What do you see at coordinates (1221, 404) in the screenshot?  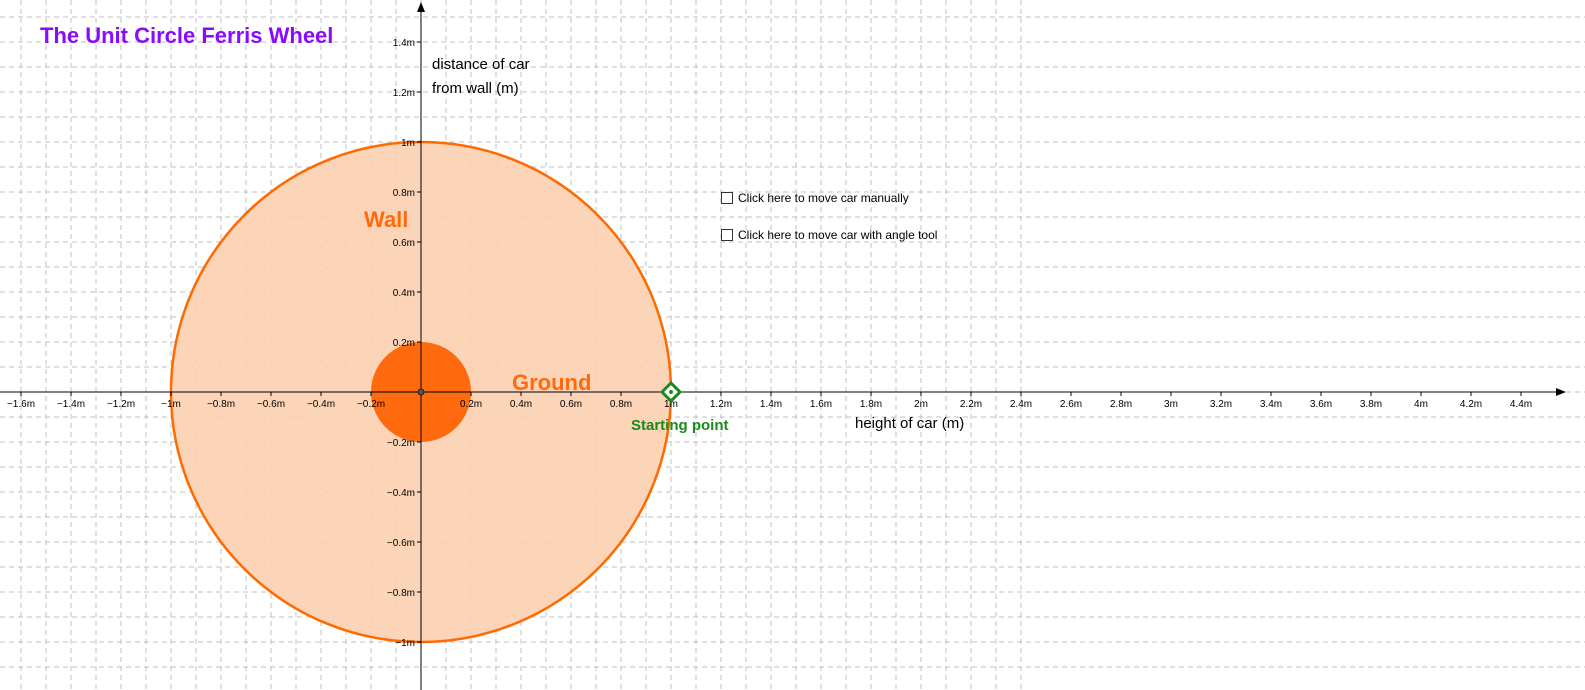 I see `x-tick-label: 3.2m` at bounding box center [1221, 404].